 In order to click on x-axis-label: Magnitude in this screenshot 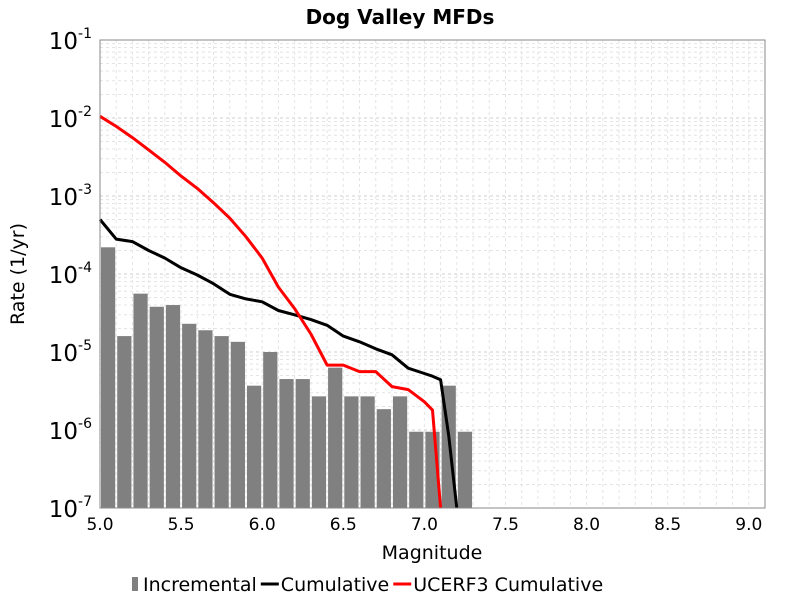, I will do `click(432, 553)`.